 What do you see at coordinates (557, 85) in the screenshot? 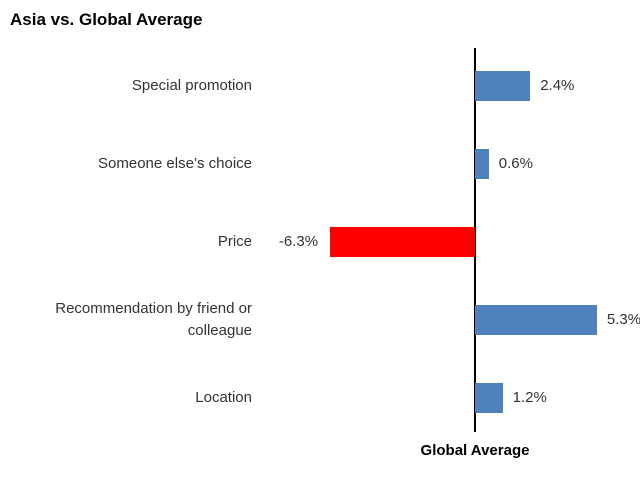
I see `value-label: 2.4%` at bounding box center [557, 85].